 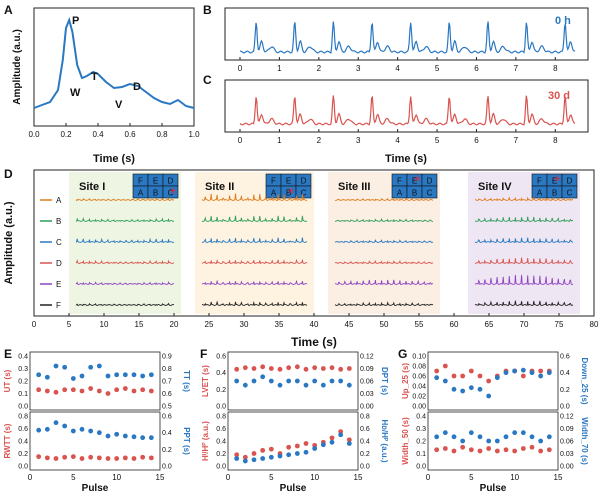 I want to click on x-tick-label: 25, so click(x=209, y=324).